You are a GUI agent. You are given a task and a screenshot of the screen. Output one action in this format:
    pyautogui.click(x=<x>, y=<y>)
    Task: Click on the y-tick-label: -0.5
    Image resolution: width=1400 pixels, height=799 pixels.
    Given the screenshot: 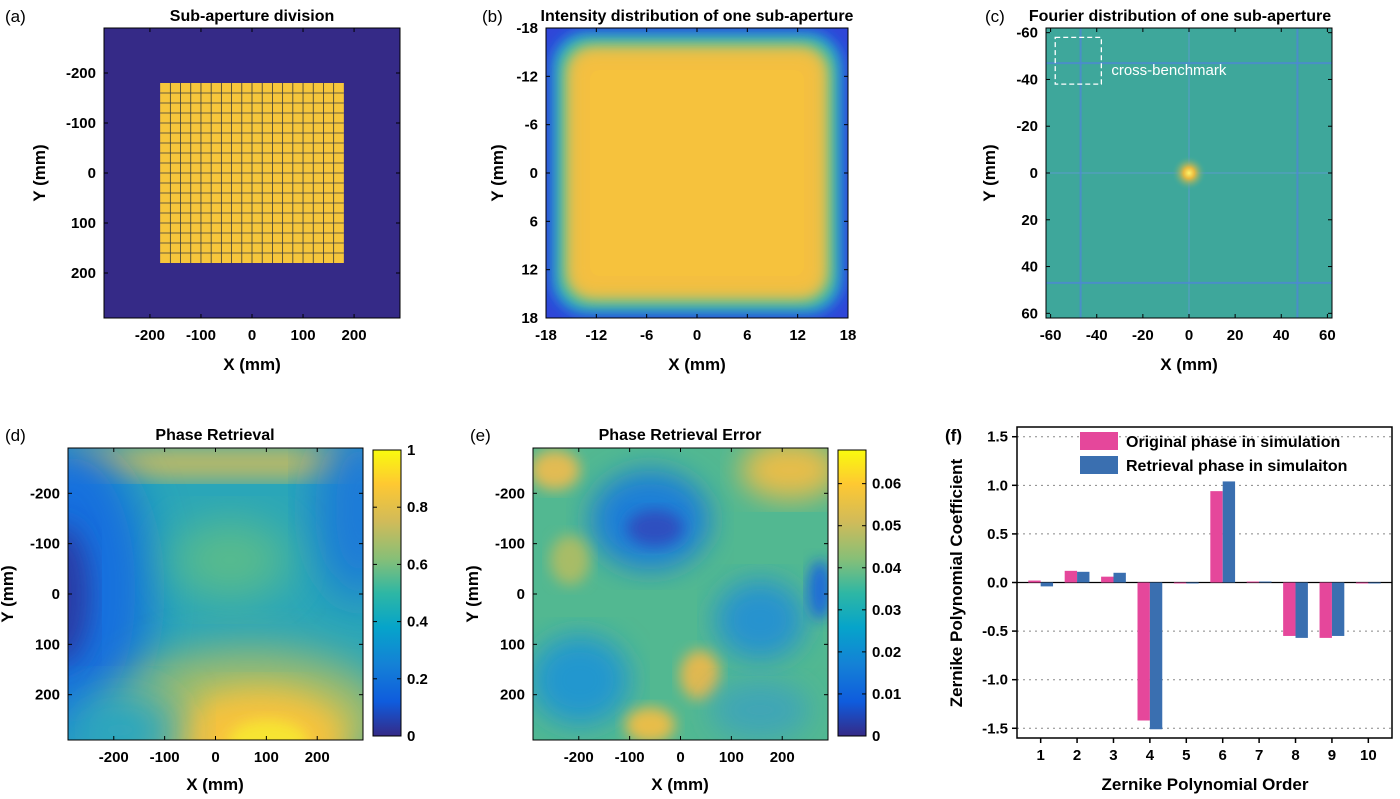 What is the action you would take?
    pyautogui.click(x=995, y=631)
    